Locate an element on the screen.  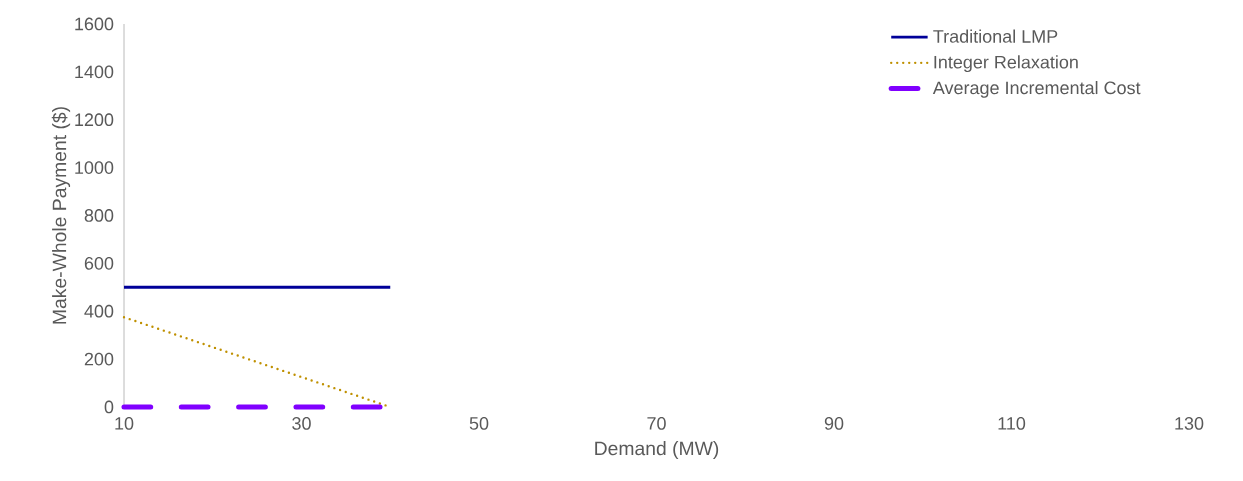
x-tick-label: 10 is located at coordinates (124, 423).